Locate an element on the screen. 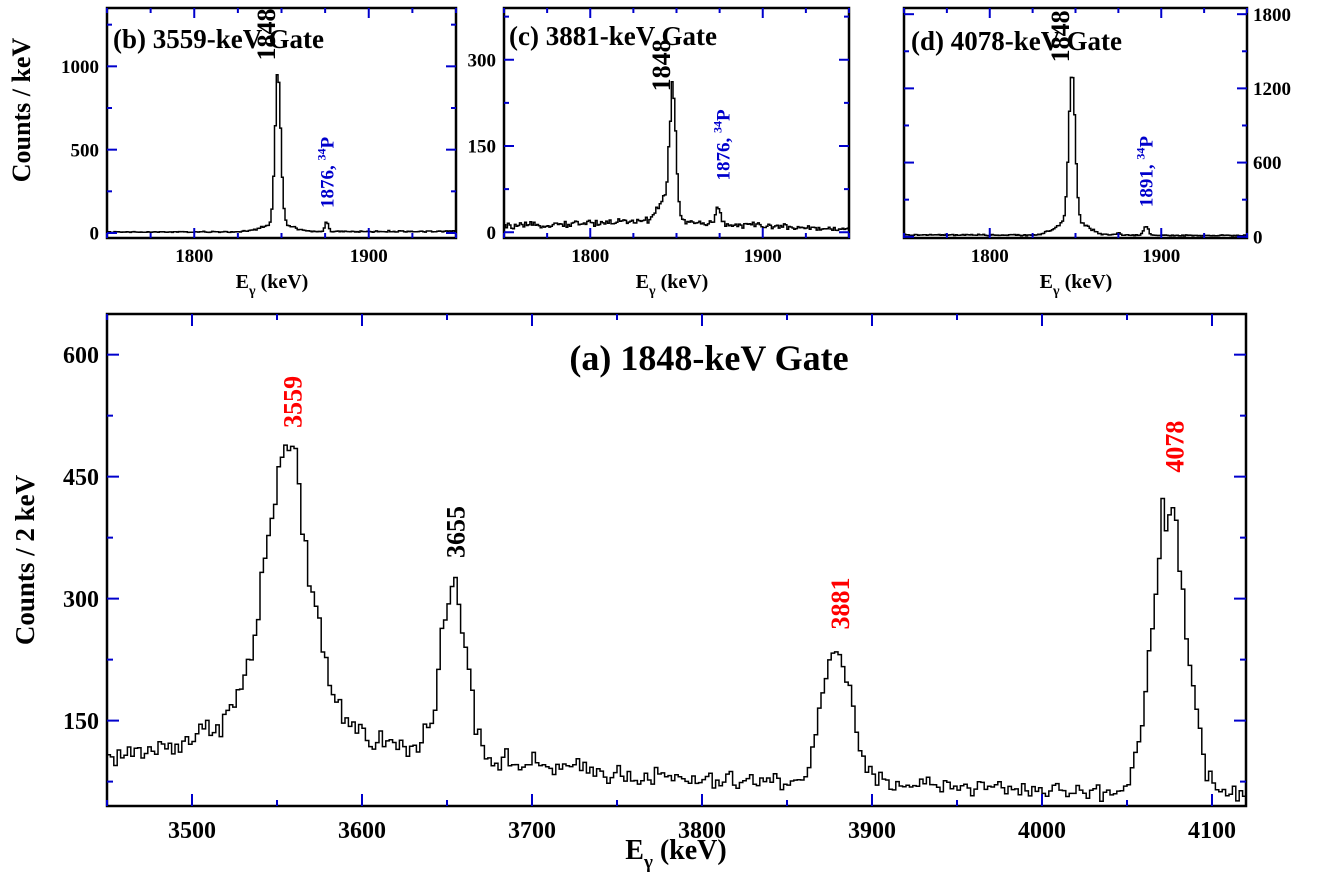 This screenshot has width=1320, height=894. peak-label-text: 3559 is located at coordinates (292, 402).